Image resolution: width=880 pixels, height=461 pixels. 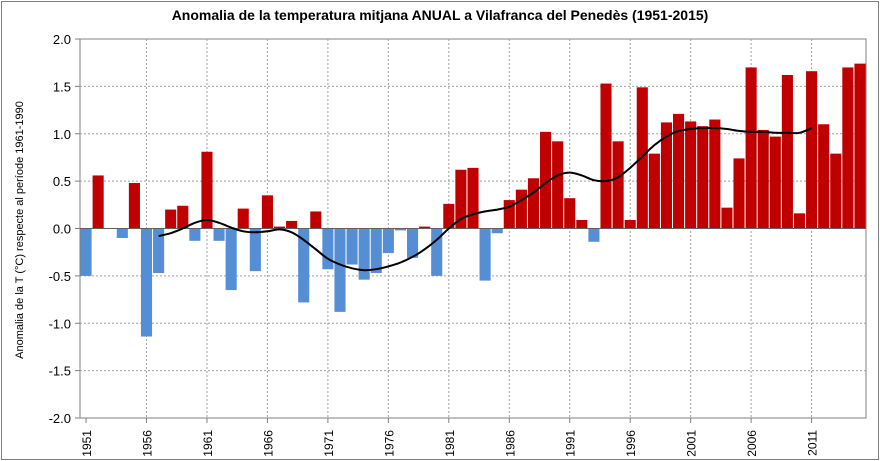 I want to click on bar-2002, so click(x=703, y=177).